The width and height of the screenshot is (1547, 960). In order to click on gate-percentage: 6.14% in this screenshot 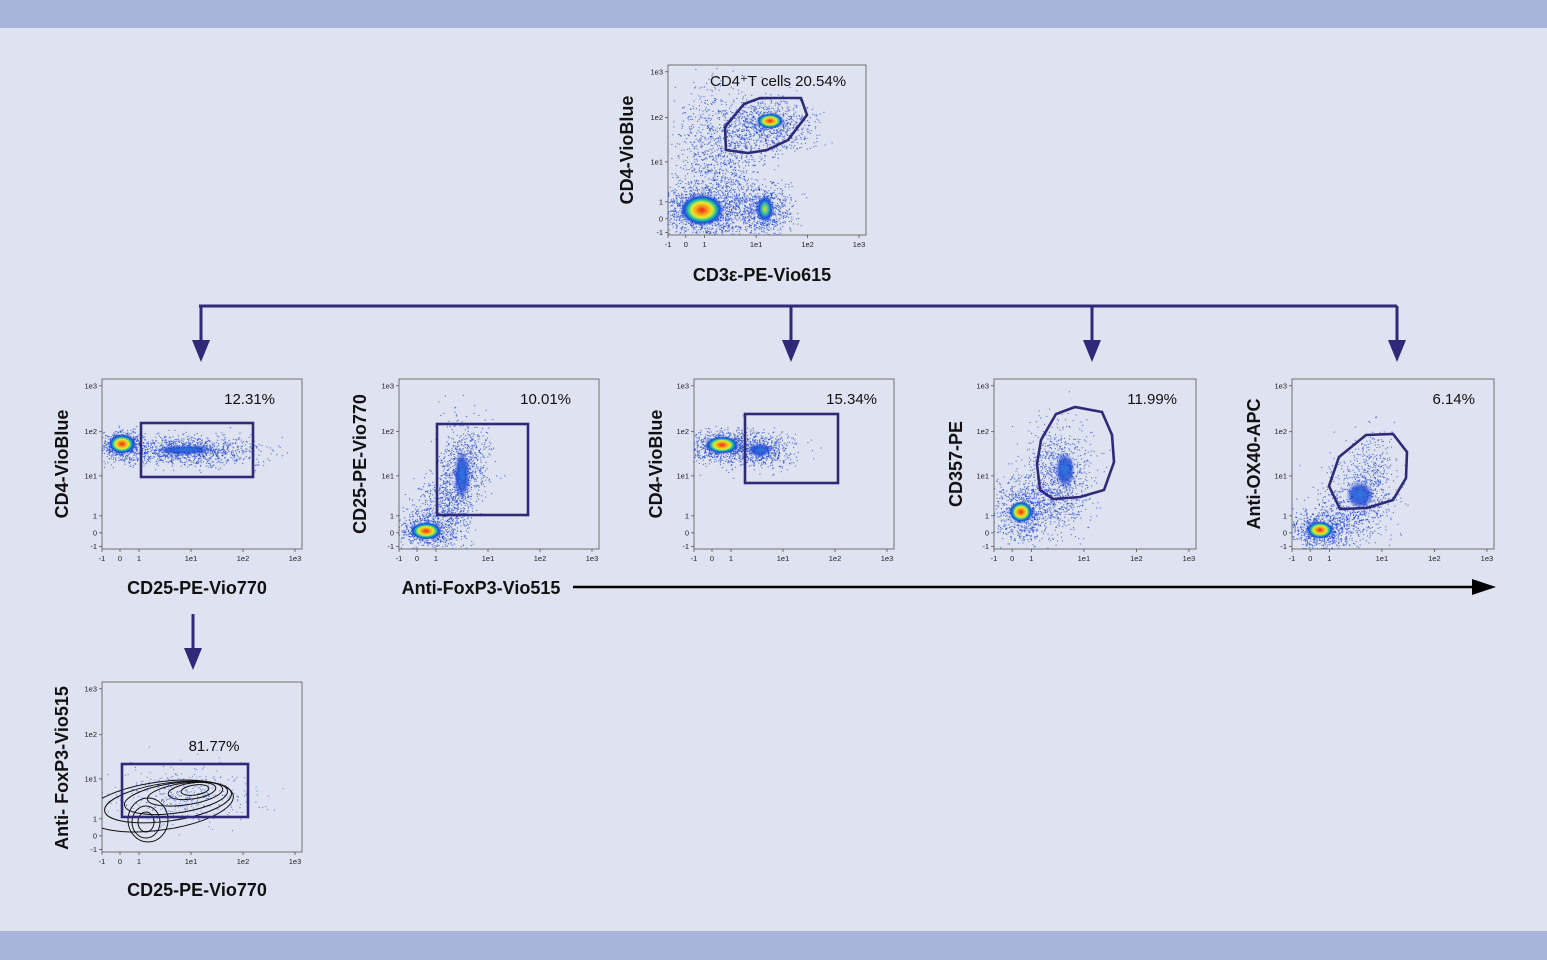, I will do `click(1453, 399)`.